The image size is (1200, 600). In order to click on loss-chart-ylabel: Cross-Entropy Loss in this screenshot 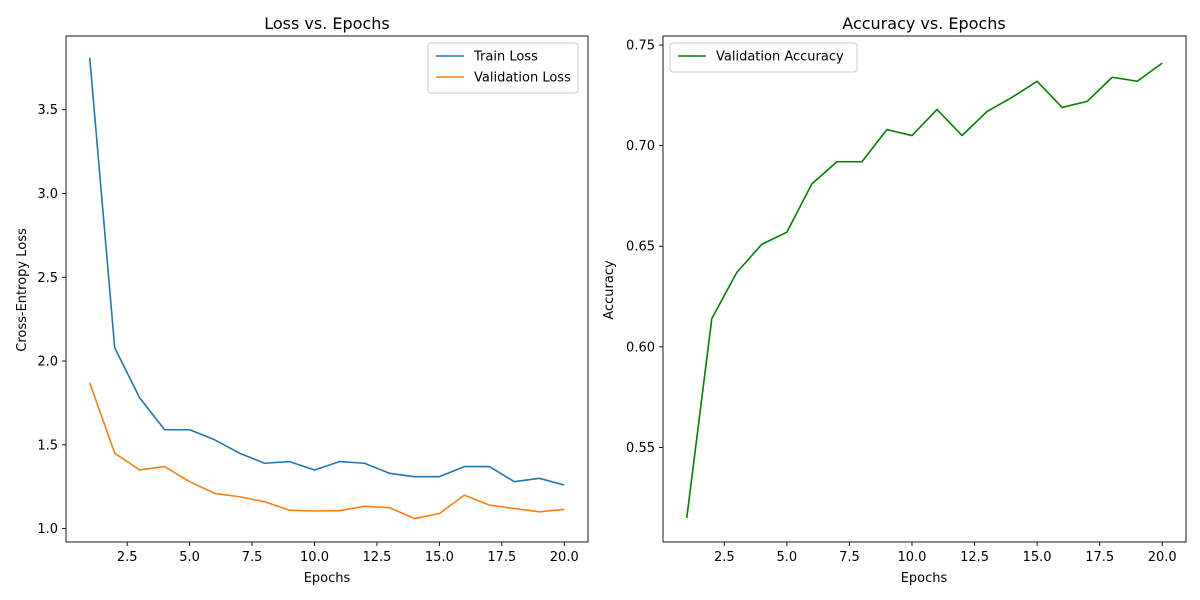, I will do `click(22, 290)`.